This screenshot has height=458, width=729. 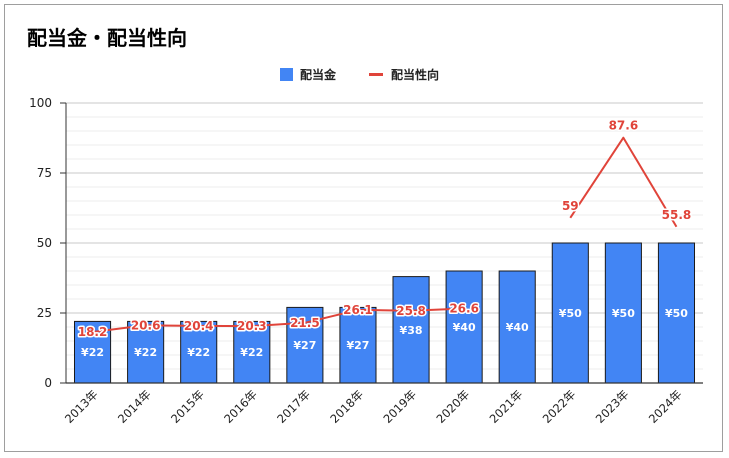 What do you see at coordinates (48, 383) in the screenshot?
I see `y-tick-label: 0` at bounding box center [48, 383].